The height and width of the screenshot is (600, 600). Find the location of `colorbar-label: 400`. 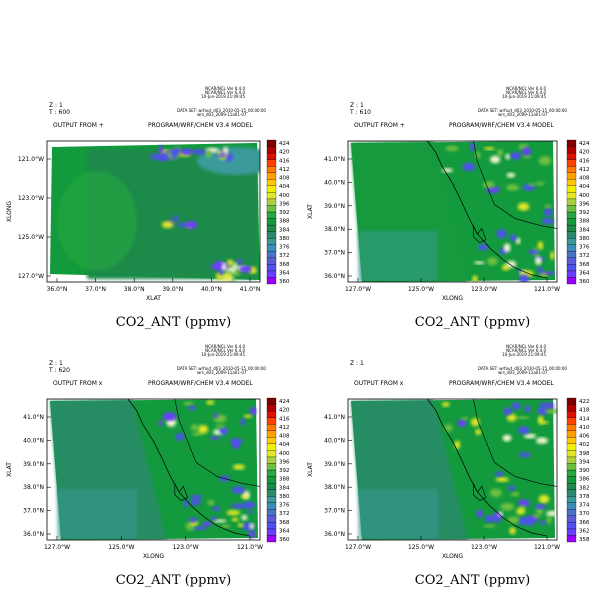

colorbar-label: 400 is located at coordinates (284, 196).